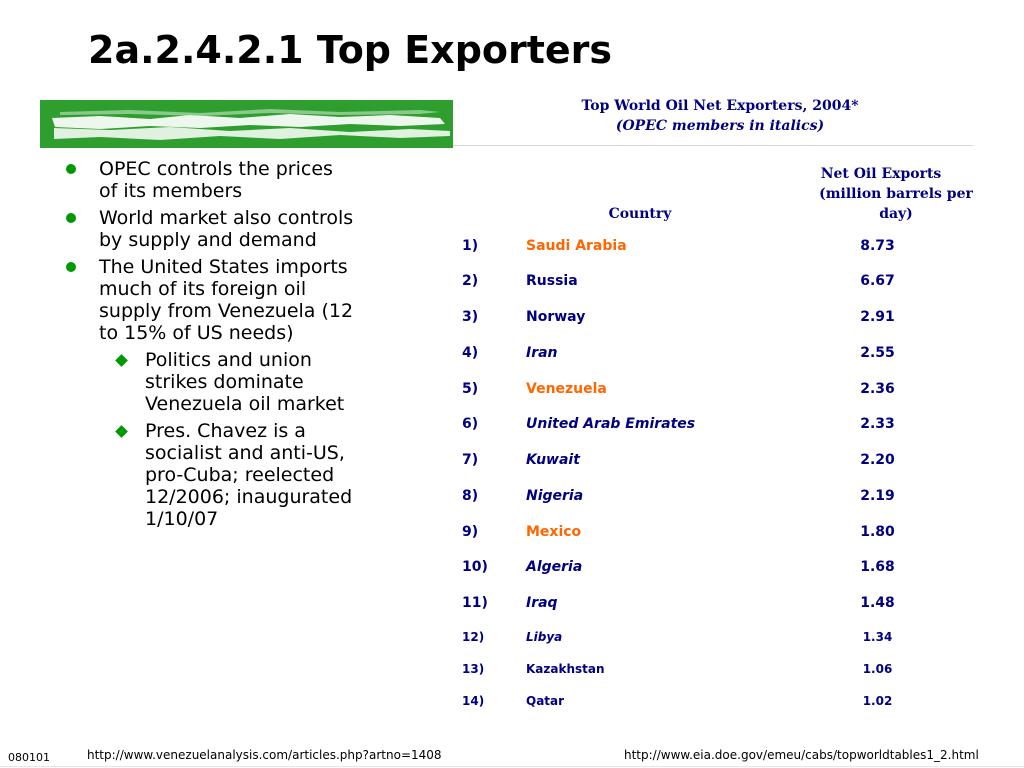  Describe the element at coordinates (470, 246) in the screenshot. I see `rank-cell: 1)` at that location.